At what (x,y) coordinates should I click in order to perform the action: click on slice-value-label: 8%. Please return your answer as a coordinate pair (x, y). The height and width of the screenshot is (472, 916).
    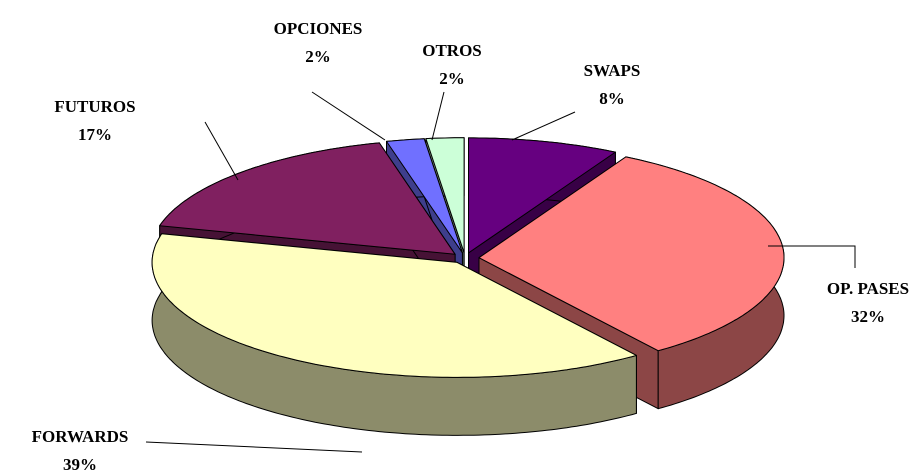
    Looking at the image, I should click on (612, 98).